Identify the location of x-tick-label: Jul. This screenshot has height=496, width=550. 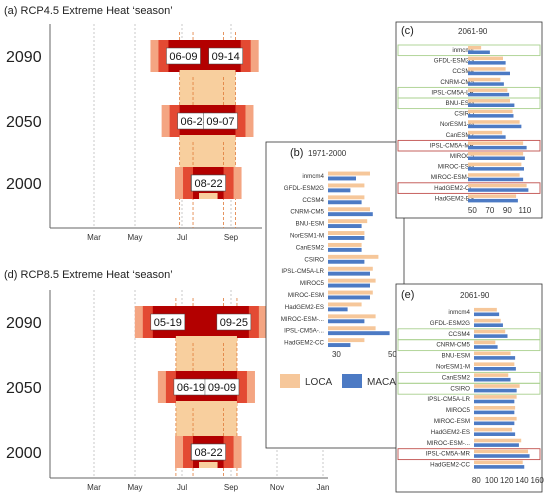
(182, 487).